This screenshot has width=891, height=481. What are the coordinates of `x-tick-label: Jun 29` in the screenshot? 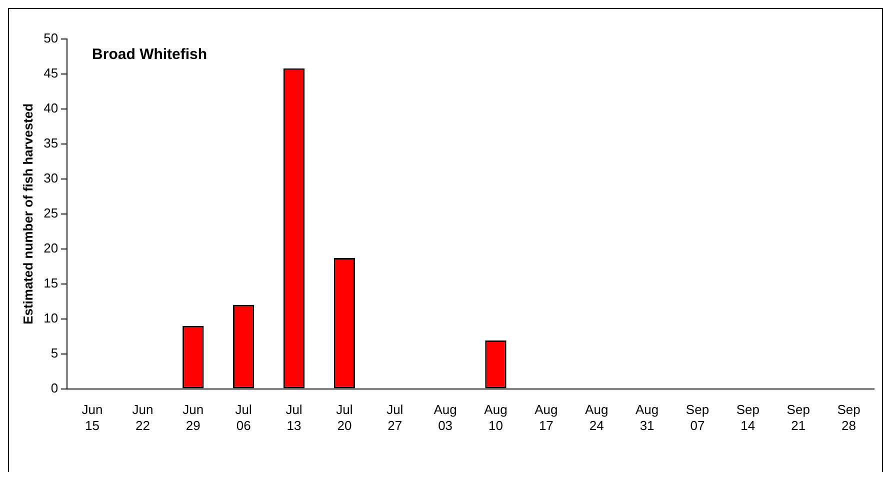 It's located at (193, 417).